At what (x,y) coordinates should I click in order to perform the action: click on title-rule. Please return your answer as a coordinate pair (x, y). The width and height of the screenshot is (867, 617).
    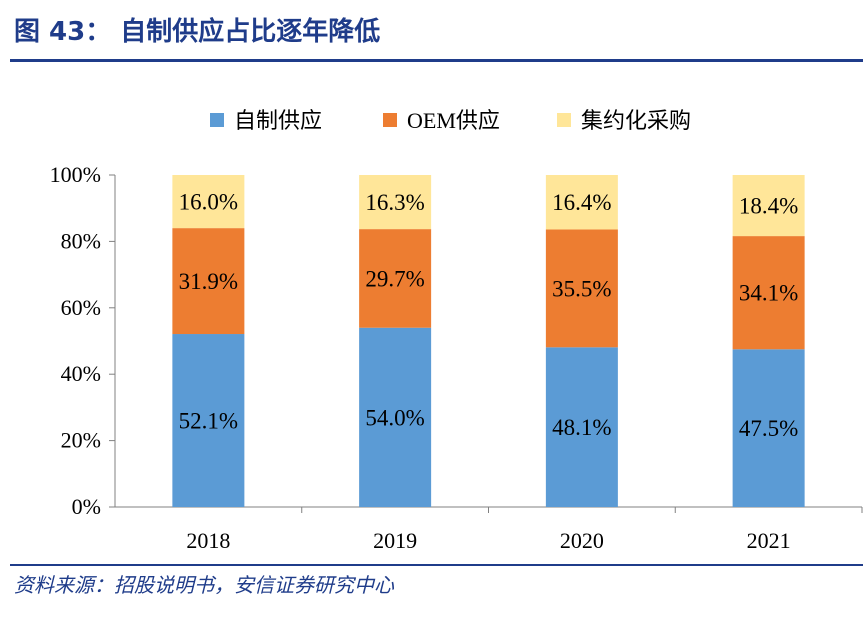
    Looking at the image, I should click on (436, 60).